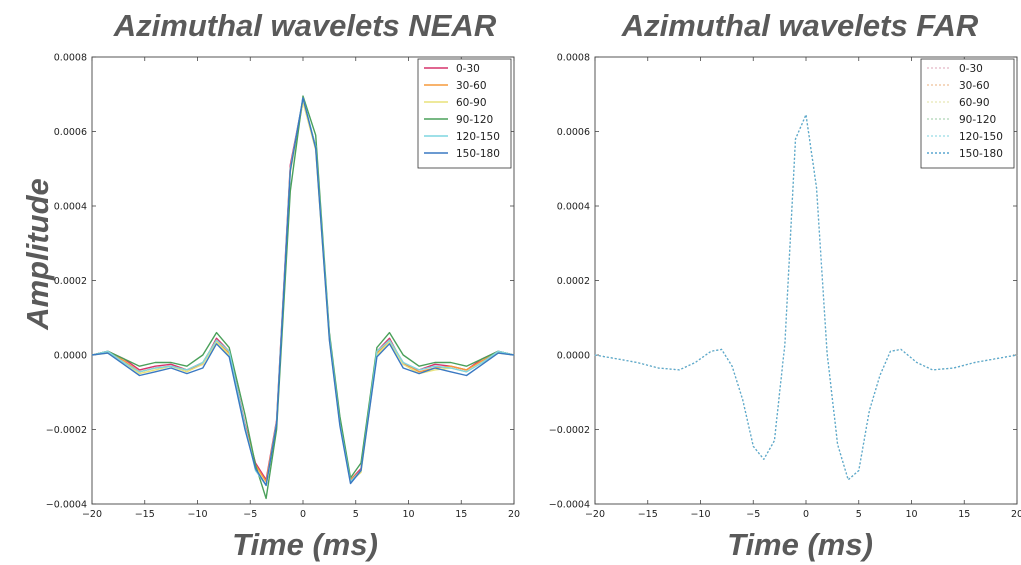  I want to click on near-y-tick-label: 0.0000, so click(70, 356).